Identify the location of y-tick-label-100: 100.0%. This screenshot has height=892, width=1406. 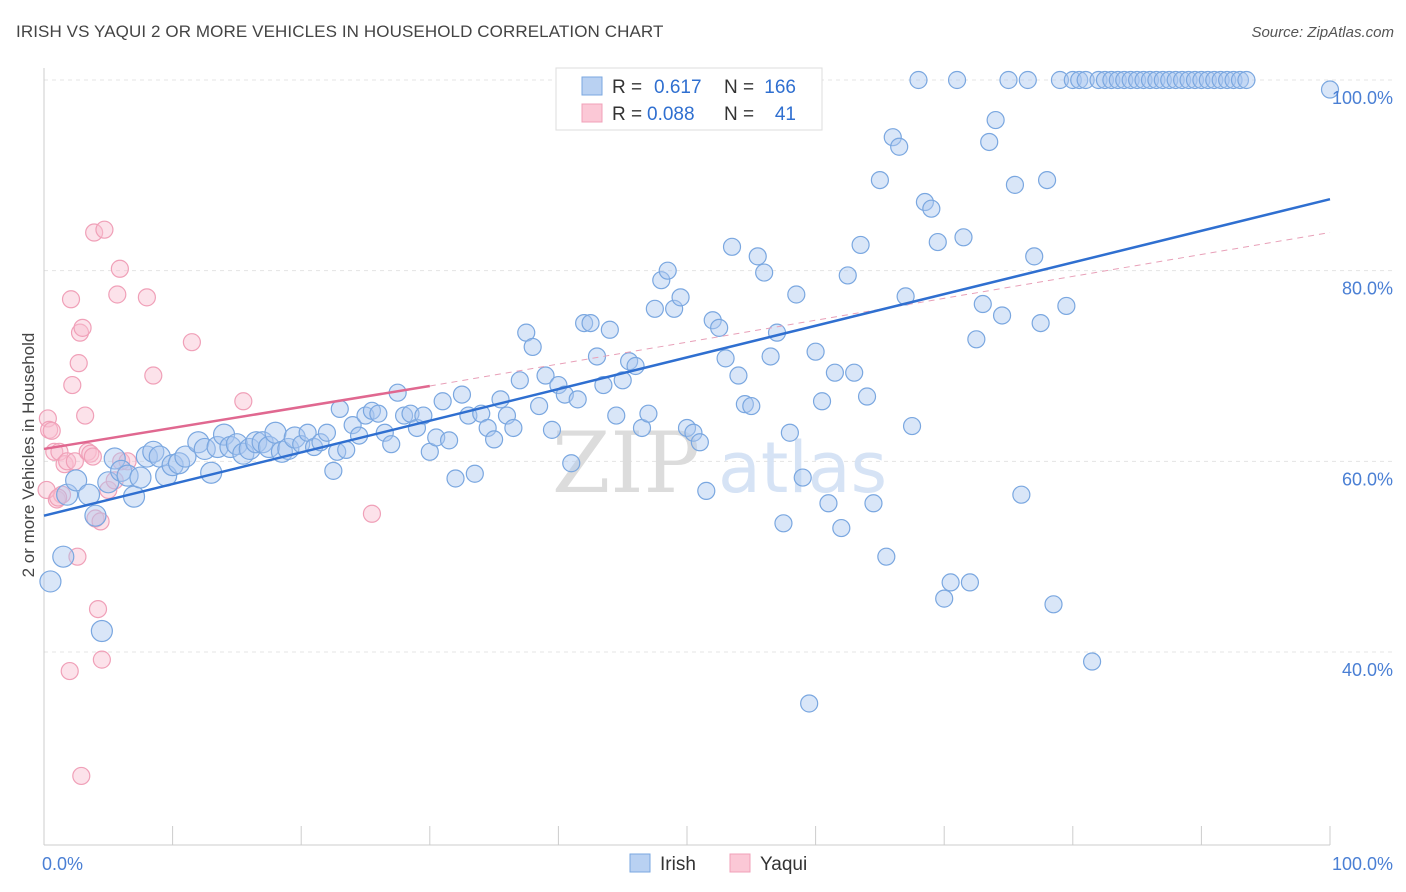
(1362, 98).